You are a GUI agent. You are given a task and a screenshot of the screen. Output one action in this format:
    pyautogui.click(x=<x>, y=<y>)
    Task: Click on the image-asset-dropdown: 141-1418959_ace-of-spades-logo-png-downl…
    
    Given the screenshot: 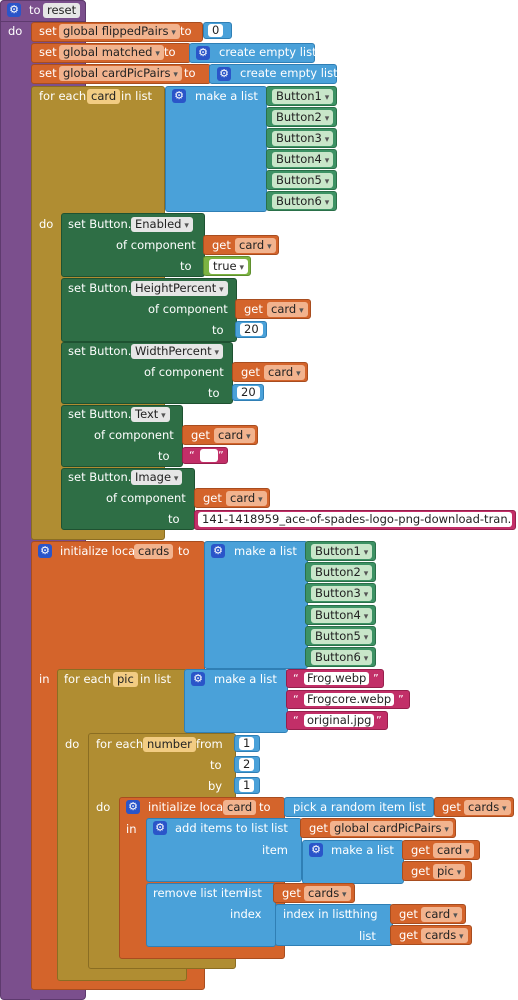 What is the action you would take?
    pyautogui.click(x=355, y=519)
    